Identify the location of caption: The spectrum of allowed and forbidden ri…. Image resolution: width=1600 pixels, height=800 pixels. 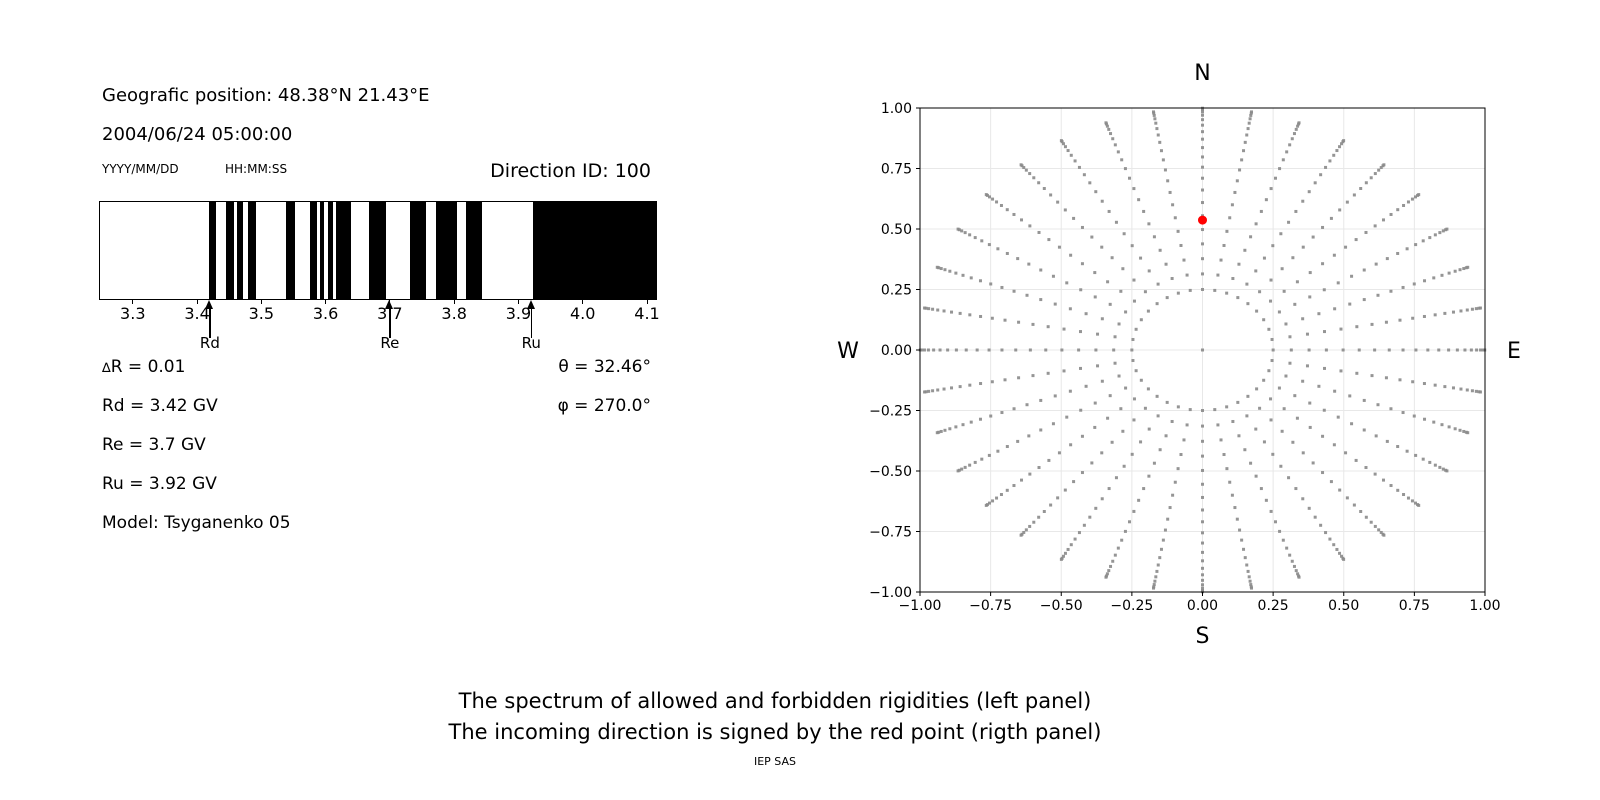
(775, 727).